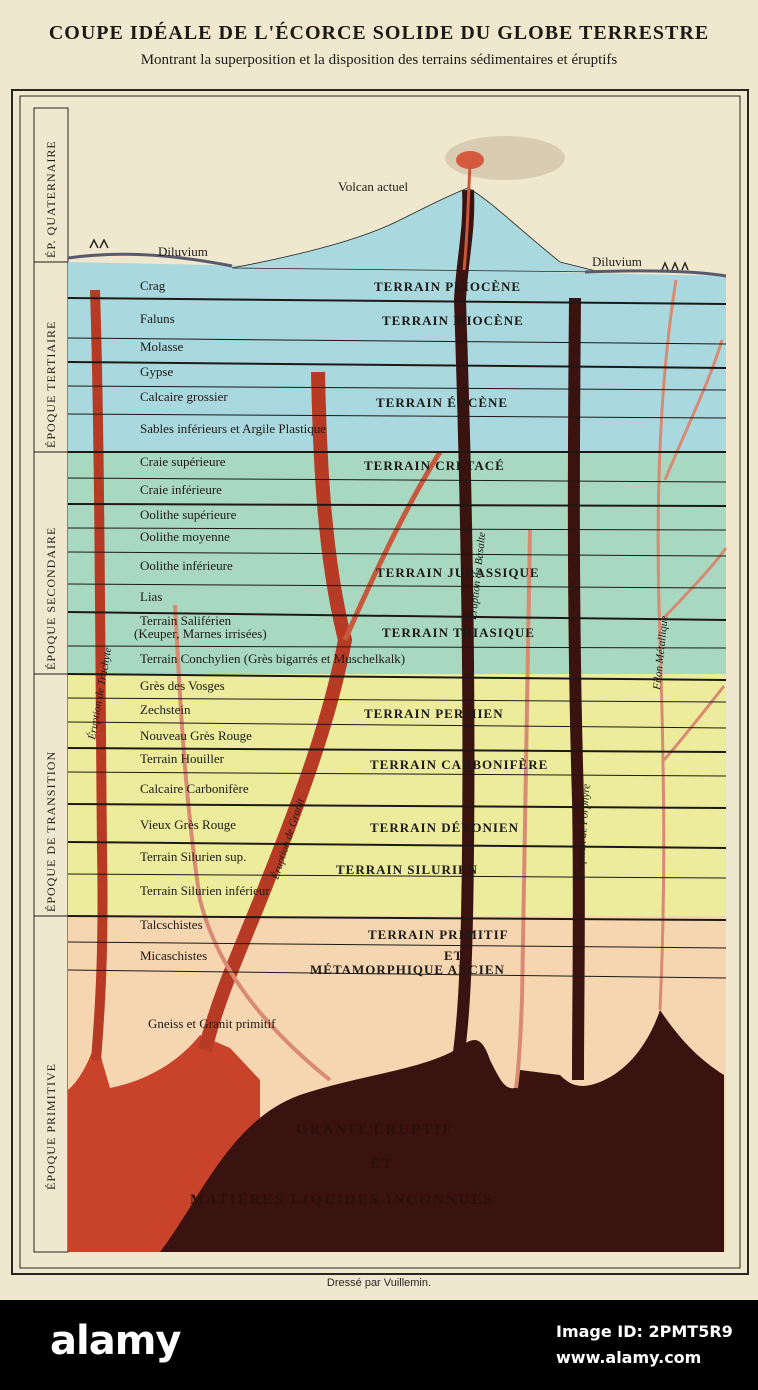 Image resolution: width=758 pixels, height=1390 pixels. Describe the element at coordinates (182, 758) in the screenshot. I see `stratum-label: Terrain Houiller` at that location.